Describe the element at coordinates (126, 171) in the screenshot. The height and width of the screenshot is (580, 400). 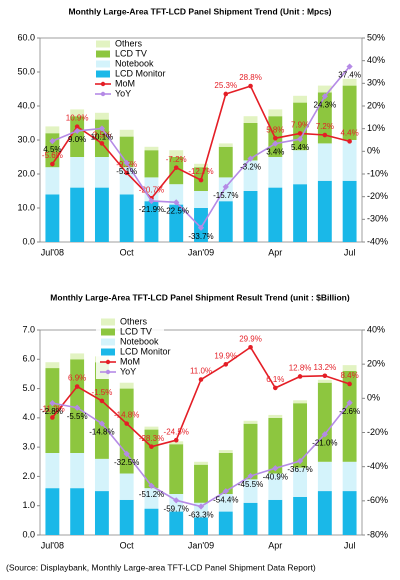
I see `data-label: -5.1%` at that location.